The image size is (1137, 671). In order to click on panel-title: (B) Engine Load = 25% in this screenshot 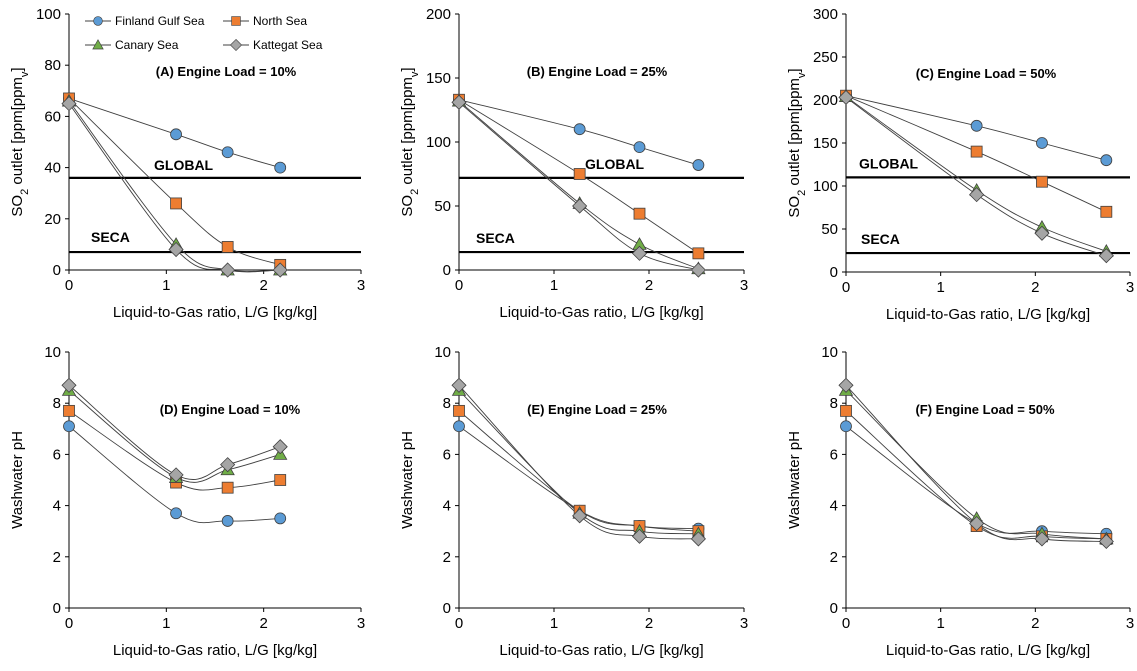, I will do `click(597, 71)`.